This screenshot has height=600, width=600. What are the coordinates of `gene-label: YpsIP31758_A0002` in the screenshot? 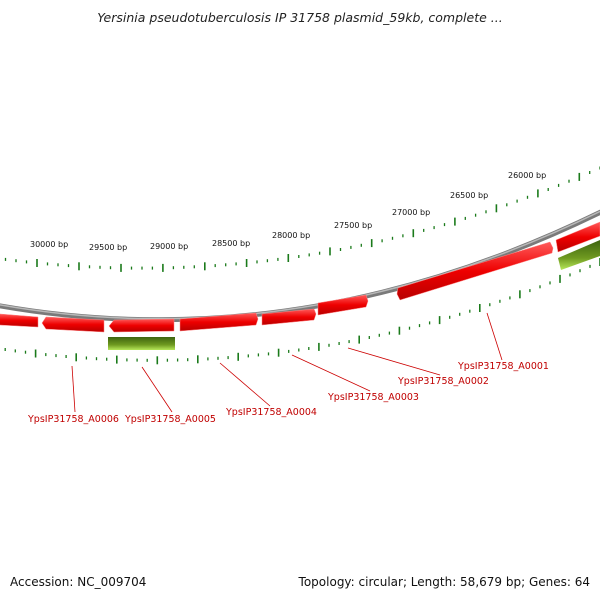 It's located at (443, 381).